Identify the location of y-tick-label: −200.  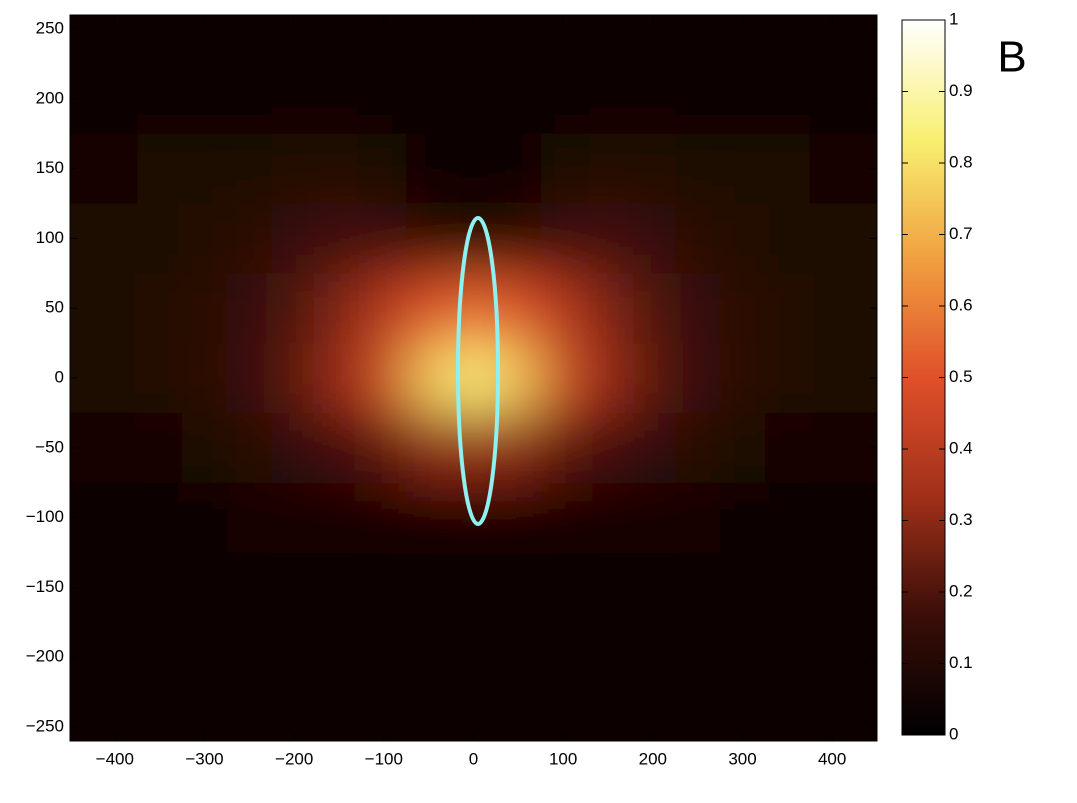
(45, 656).